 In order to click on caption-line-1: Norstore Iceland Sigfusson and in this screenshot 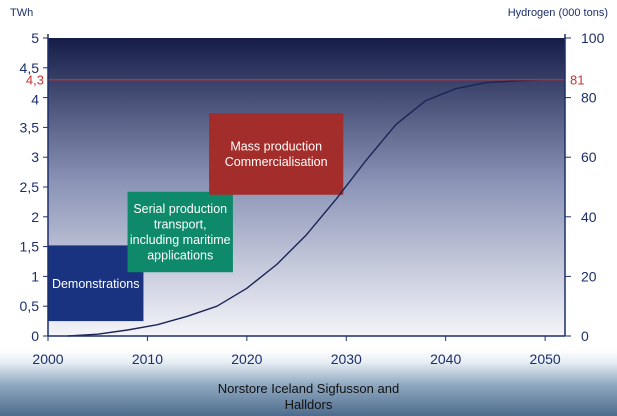, I will do `click(308, 388)`.